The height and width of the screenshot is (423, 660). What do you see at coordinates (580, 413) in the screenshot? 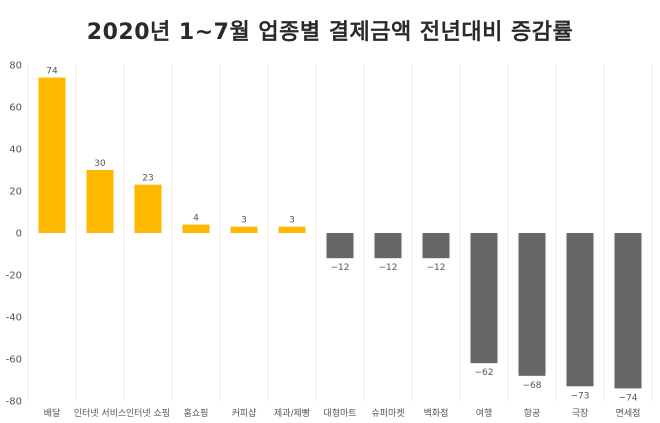
I see `category-label: 극장` at bounding box center [580, 413].